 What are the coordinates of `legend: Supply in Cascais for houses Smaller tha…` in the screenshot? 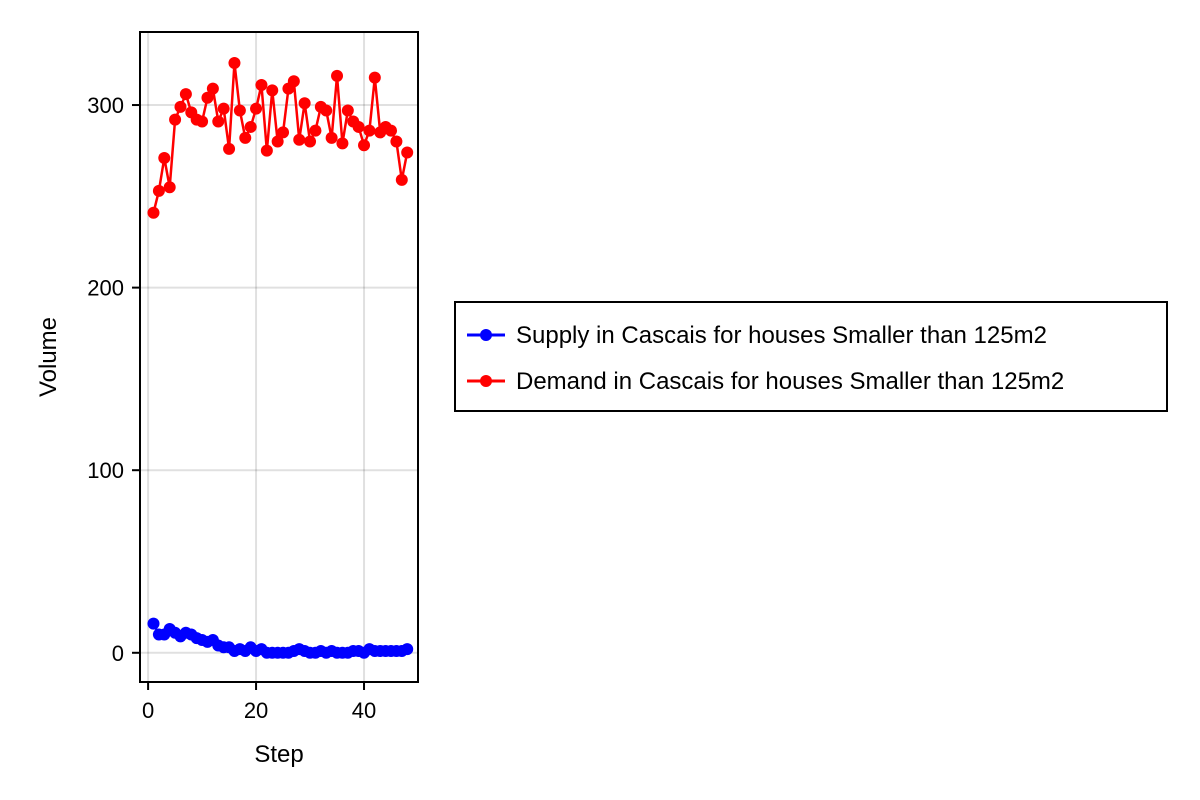 It's located at (811, 356).